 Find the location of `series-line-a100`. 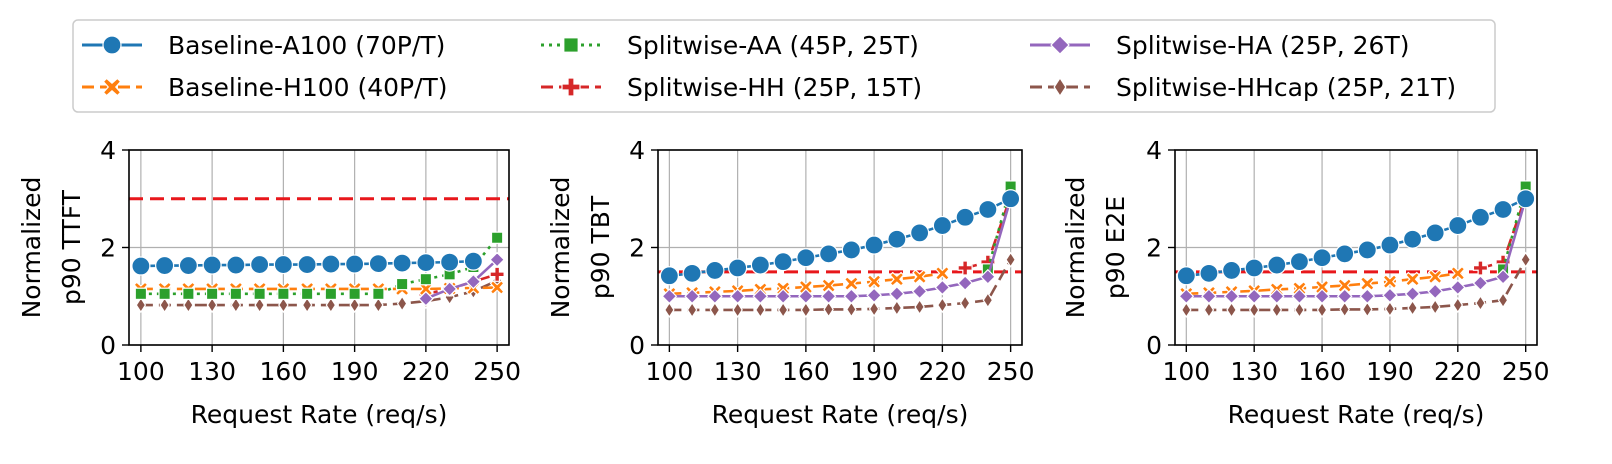

series-line-a100 is located at coordinates (840, 237).